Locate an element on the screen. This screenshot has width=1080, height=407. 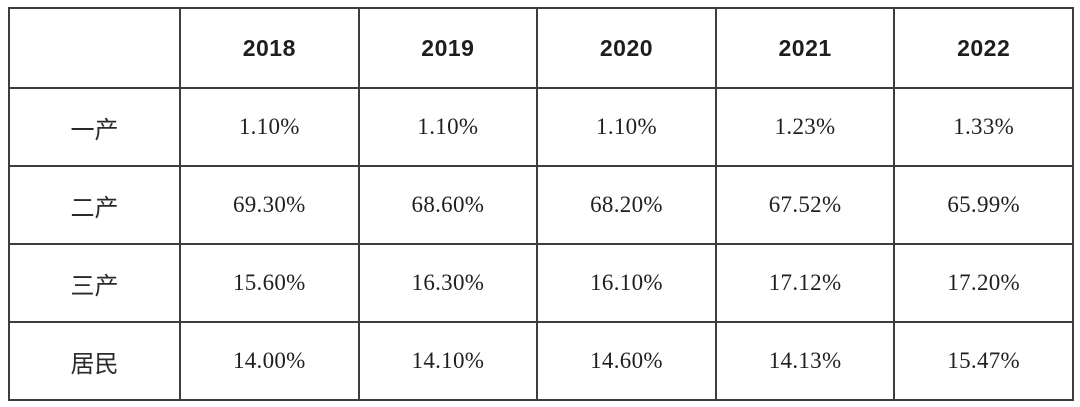
table-cell: 17.20% is located at coordinates (983, 283).